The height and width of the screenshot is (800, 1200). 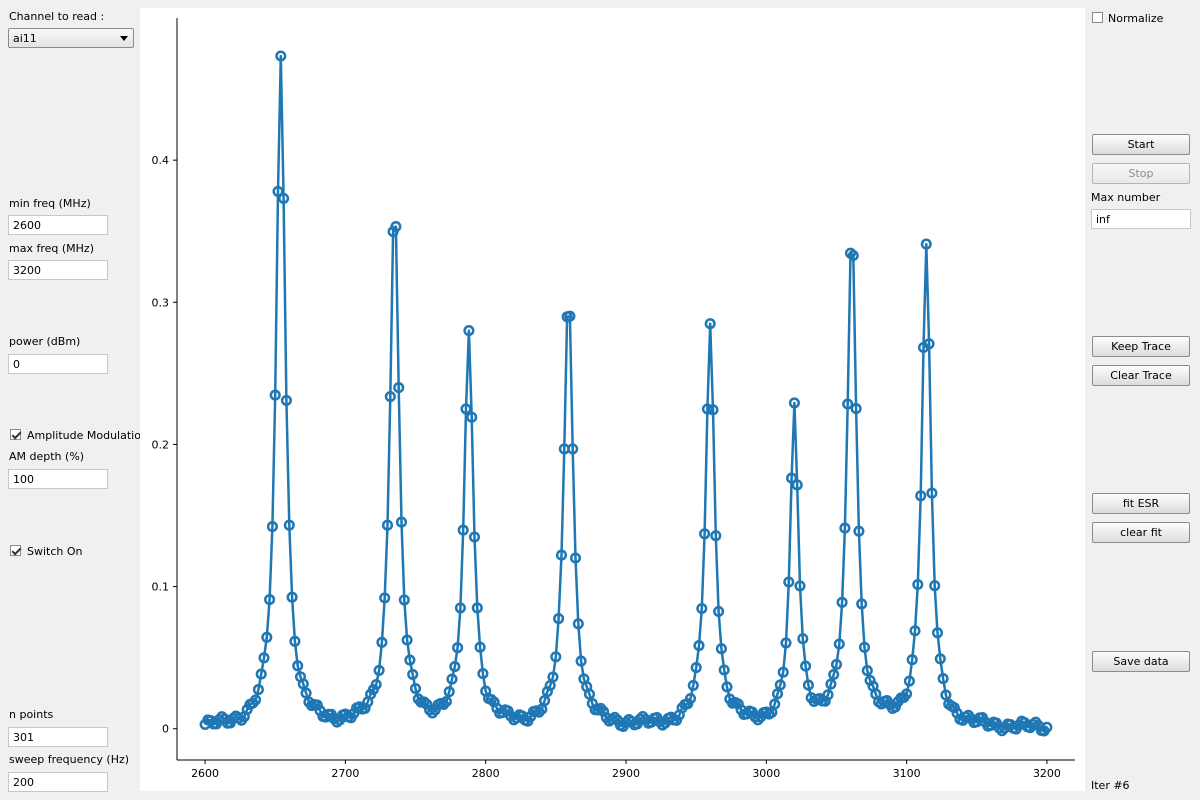 I want to click on min-freq-input: 2600, so click(x=58, y=225).